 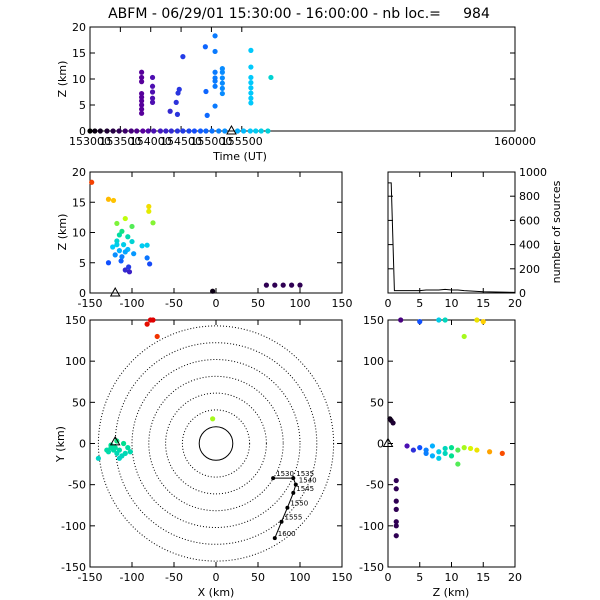 What do you see at coordinates (285, 474) in the screenshot?
I see `storm-track-label: 1530` at bounding box center [285, 474].